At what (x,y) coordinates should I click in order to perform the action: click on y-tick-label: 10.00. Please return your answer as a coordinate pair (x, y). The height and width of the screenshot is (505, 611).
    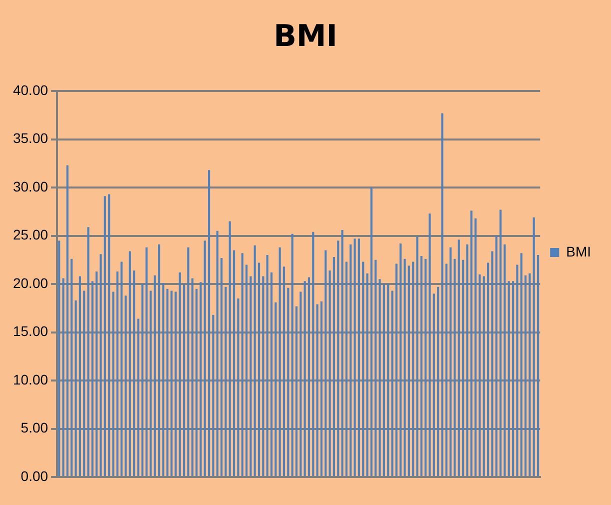
    Looking at the image, I should click on (30, 379).